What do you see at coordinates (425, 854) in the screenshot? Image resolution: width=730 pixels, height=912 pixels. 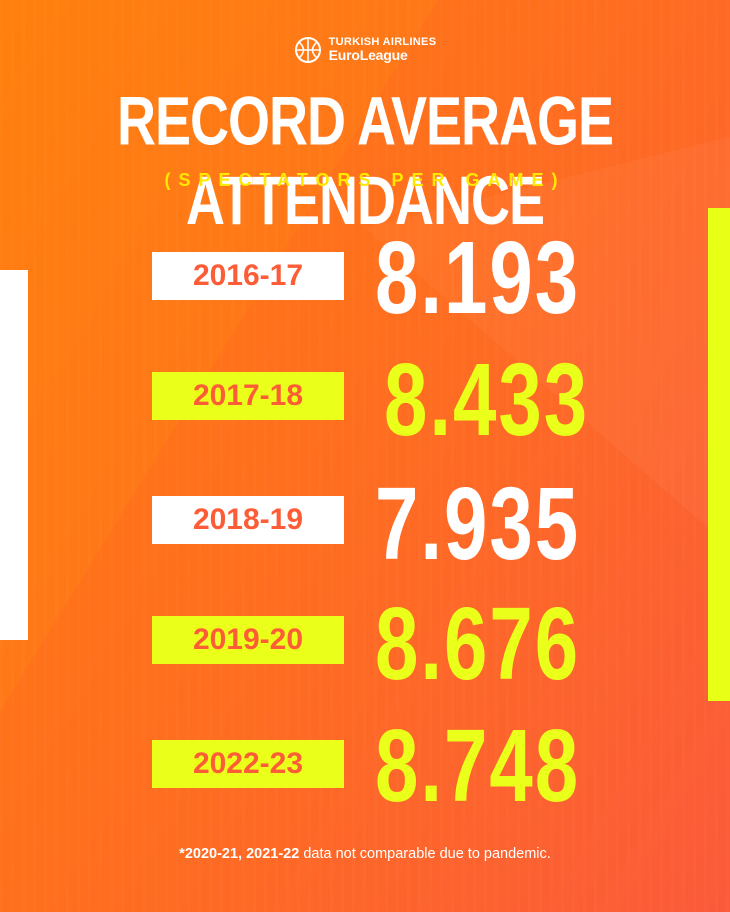 I see `footnote-text: data not comparable due to pandemic.` at bounding box center [425, 854].